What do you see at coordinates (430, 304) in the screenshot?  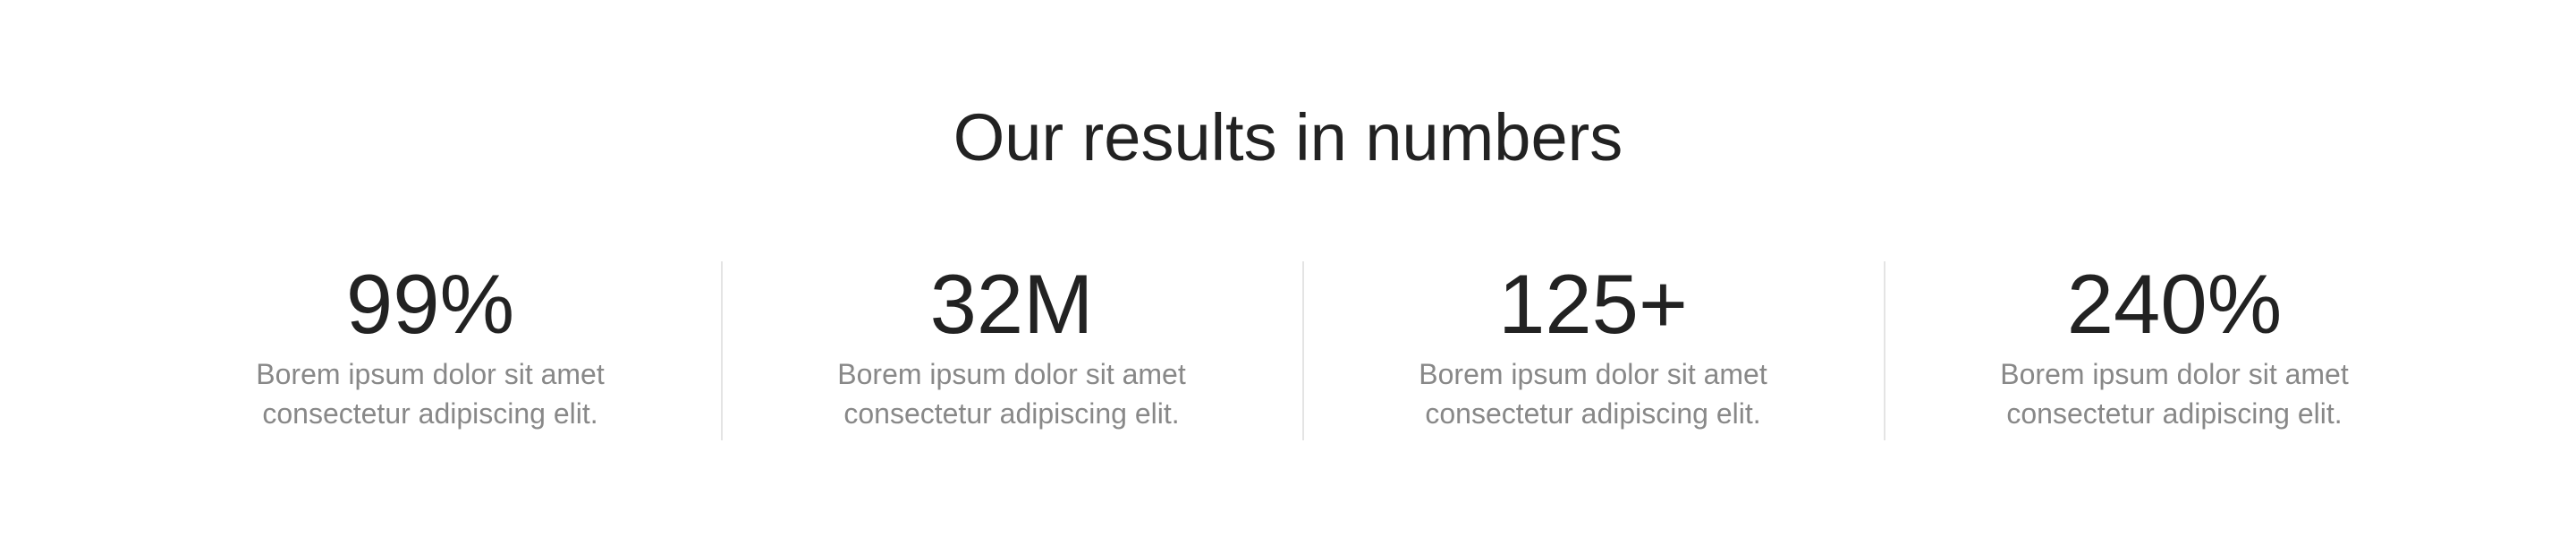 I see `stat-value: 99%` at bounding box center [430, 304].